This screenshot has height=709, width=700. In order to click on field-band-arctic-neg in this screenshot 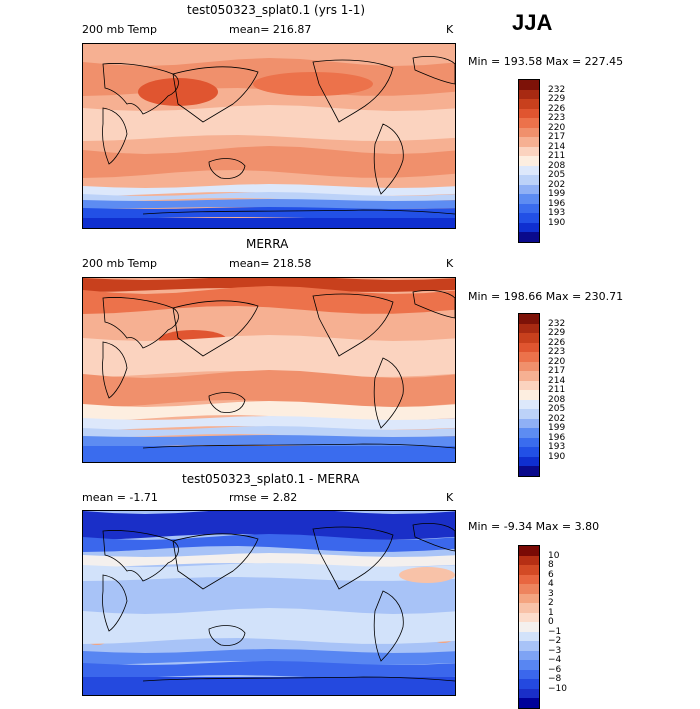, I will do `click(269, 525)`.